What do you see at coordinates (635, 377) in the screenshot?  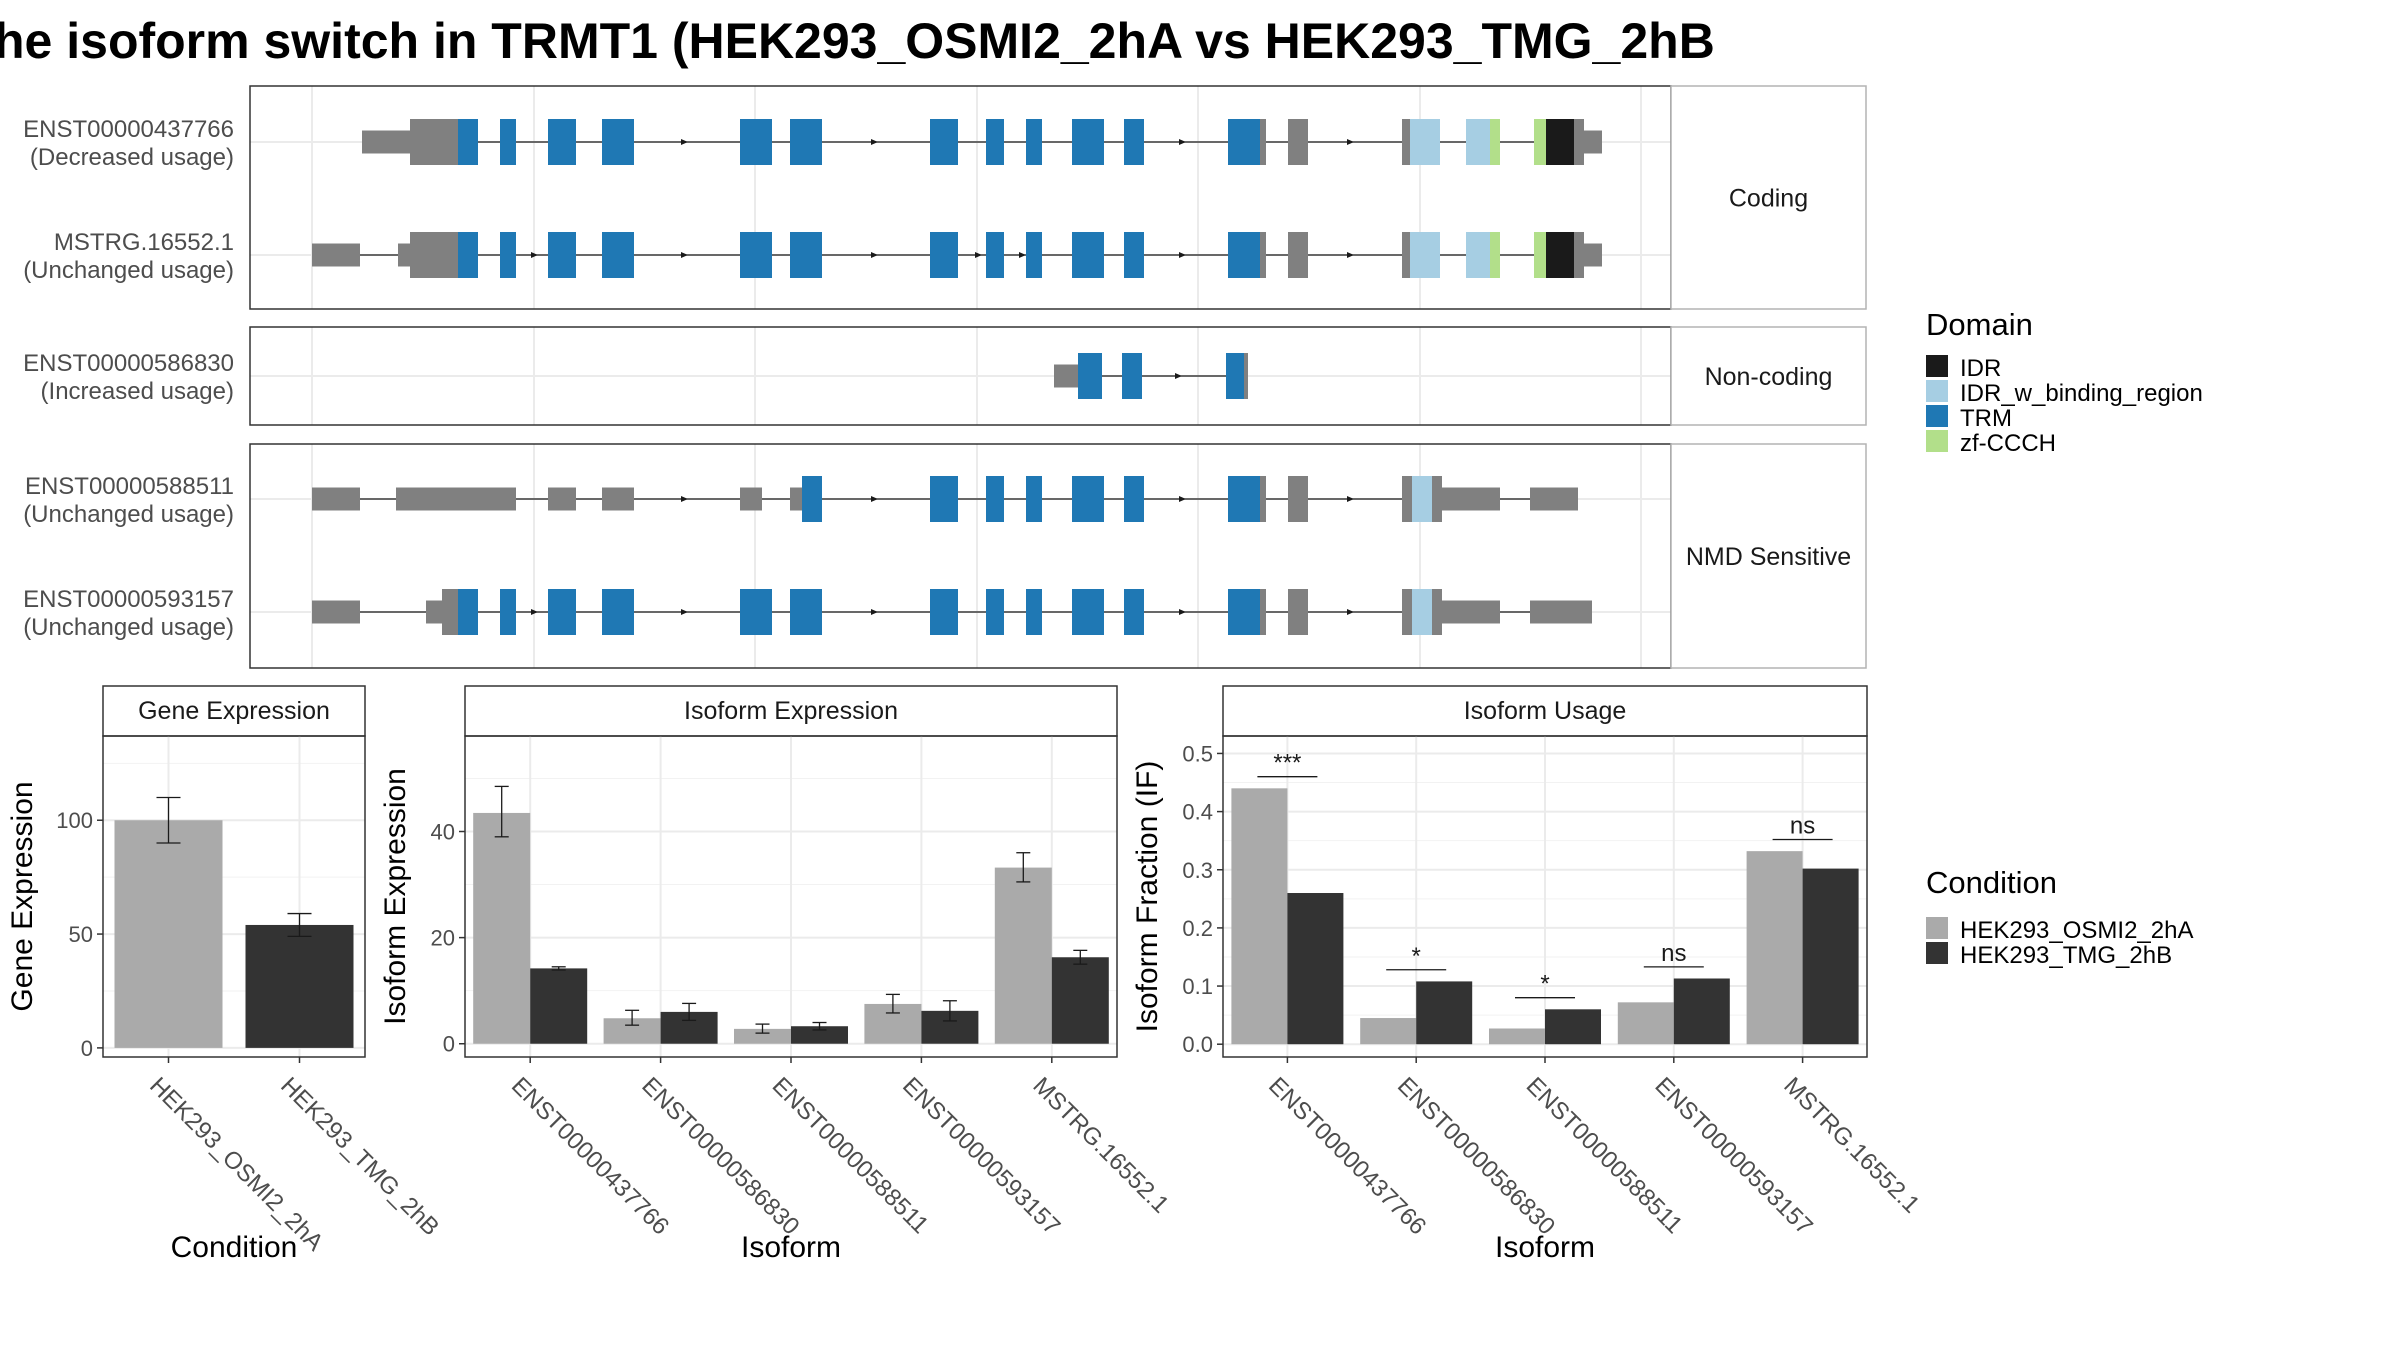 I see `isoform-track-enst00000586830: ENST00000586830(Increased usage)` at bounding box center [635, 377].